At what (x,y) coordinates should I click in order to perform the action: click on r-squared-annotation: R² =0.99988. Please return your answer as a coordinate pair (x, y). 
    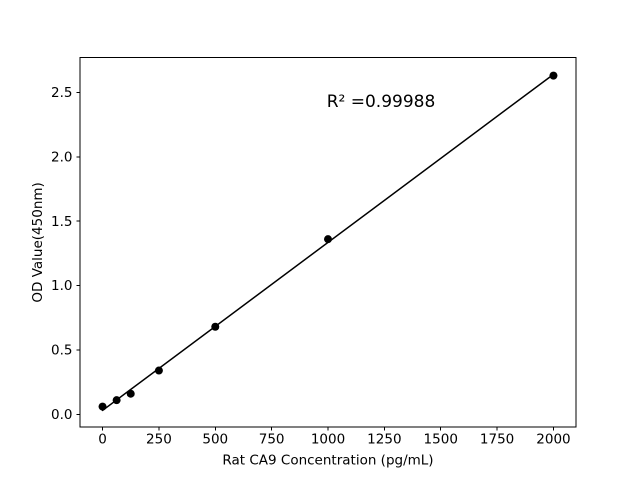
    Looking at the image, I should click on (381, 102).